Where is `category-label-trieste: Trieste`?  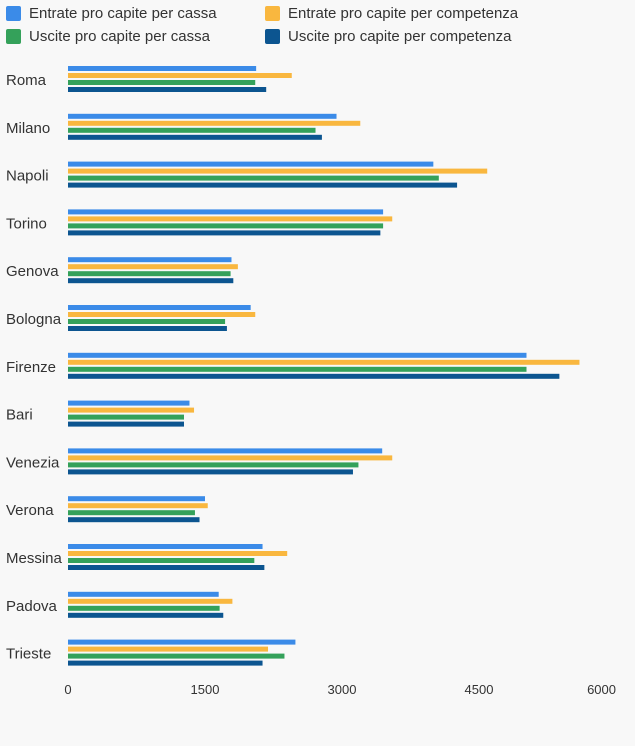
category-label-trieste: Trieste is located at coordinates (28, 654).